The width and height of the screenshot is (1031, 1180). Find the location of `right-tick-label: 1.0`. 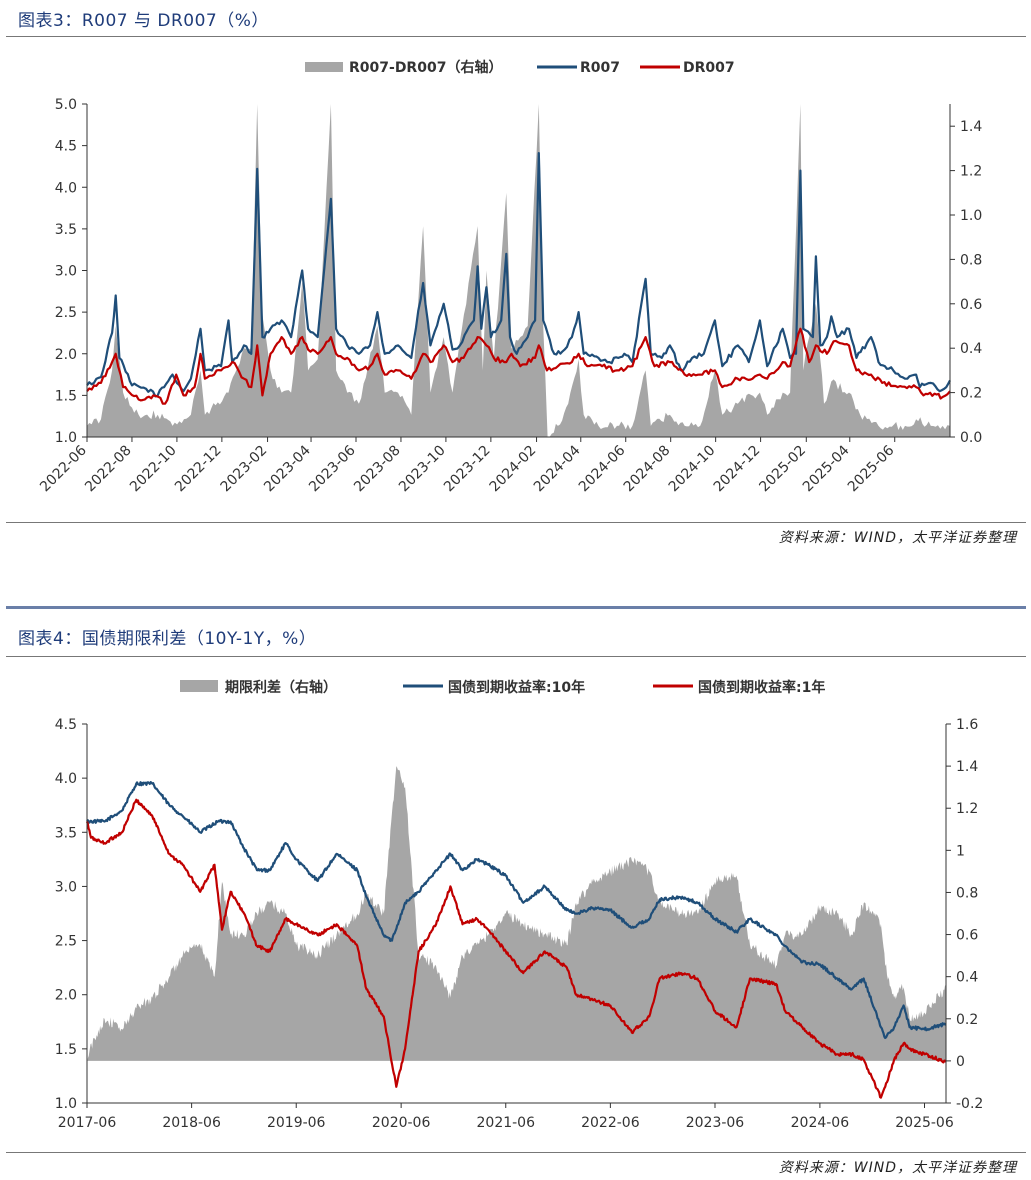

right-tick-label: 1.0 is located at coordinates (971, 216).